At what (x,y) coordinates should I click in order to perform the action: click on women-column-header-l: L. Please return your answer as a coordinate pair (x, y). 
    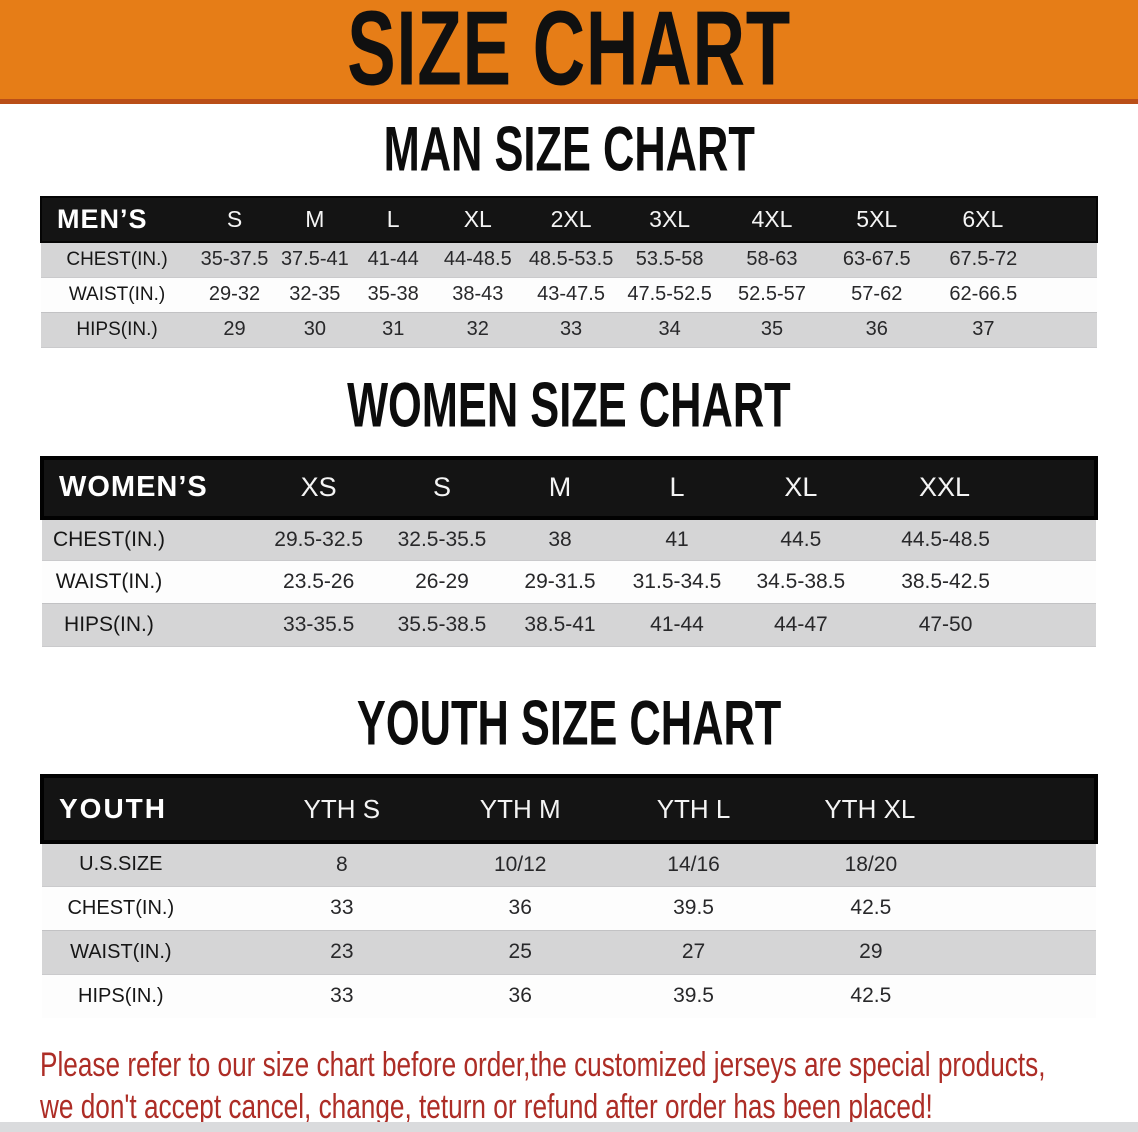
    Looking at the image, I should click on (677, 487).